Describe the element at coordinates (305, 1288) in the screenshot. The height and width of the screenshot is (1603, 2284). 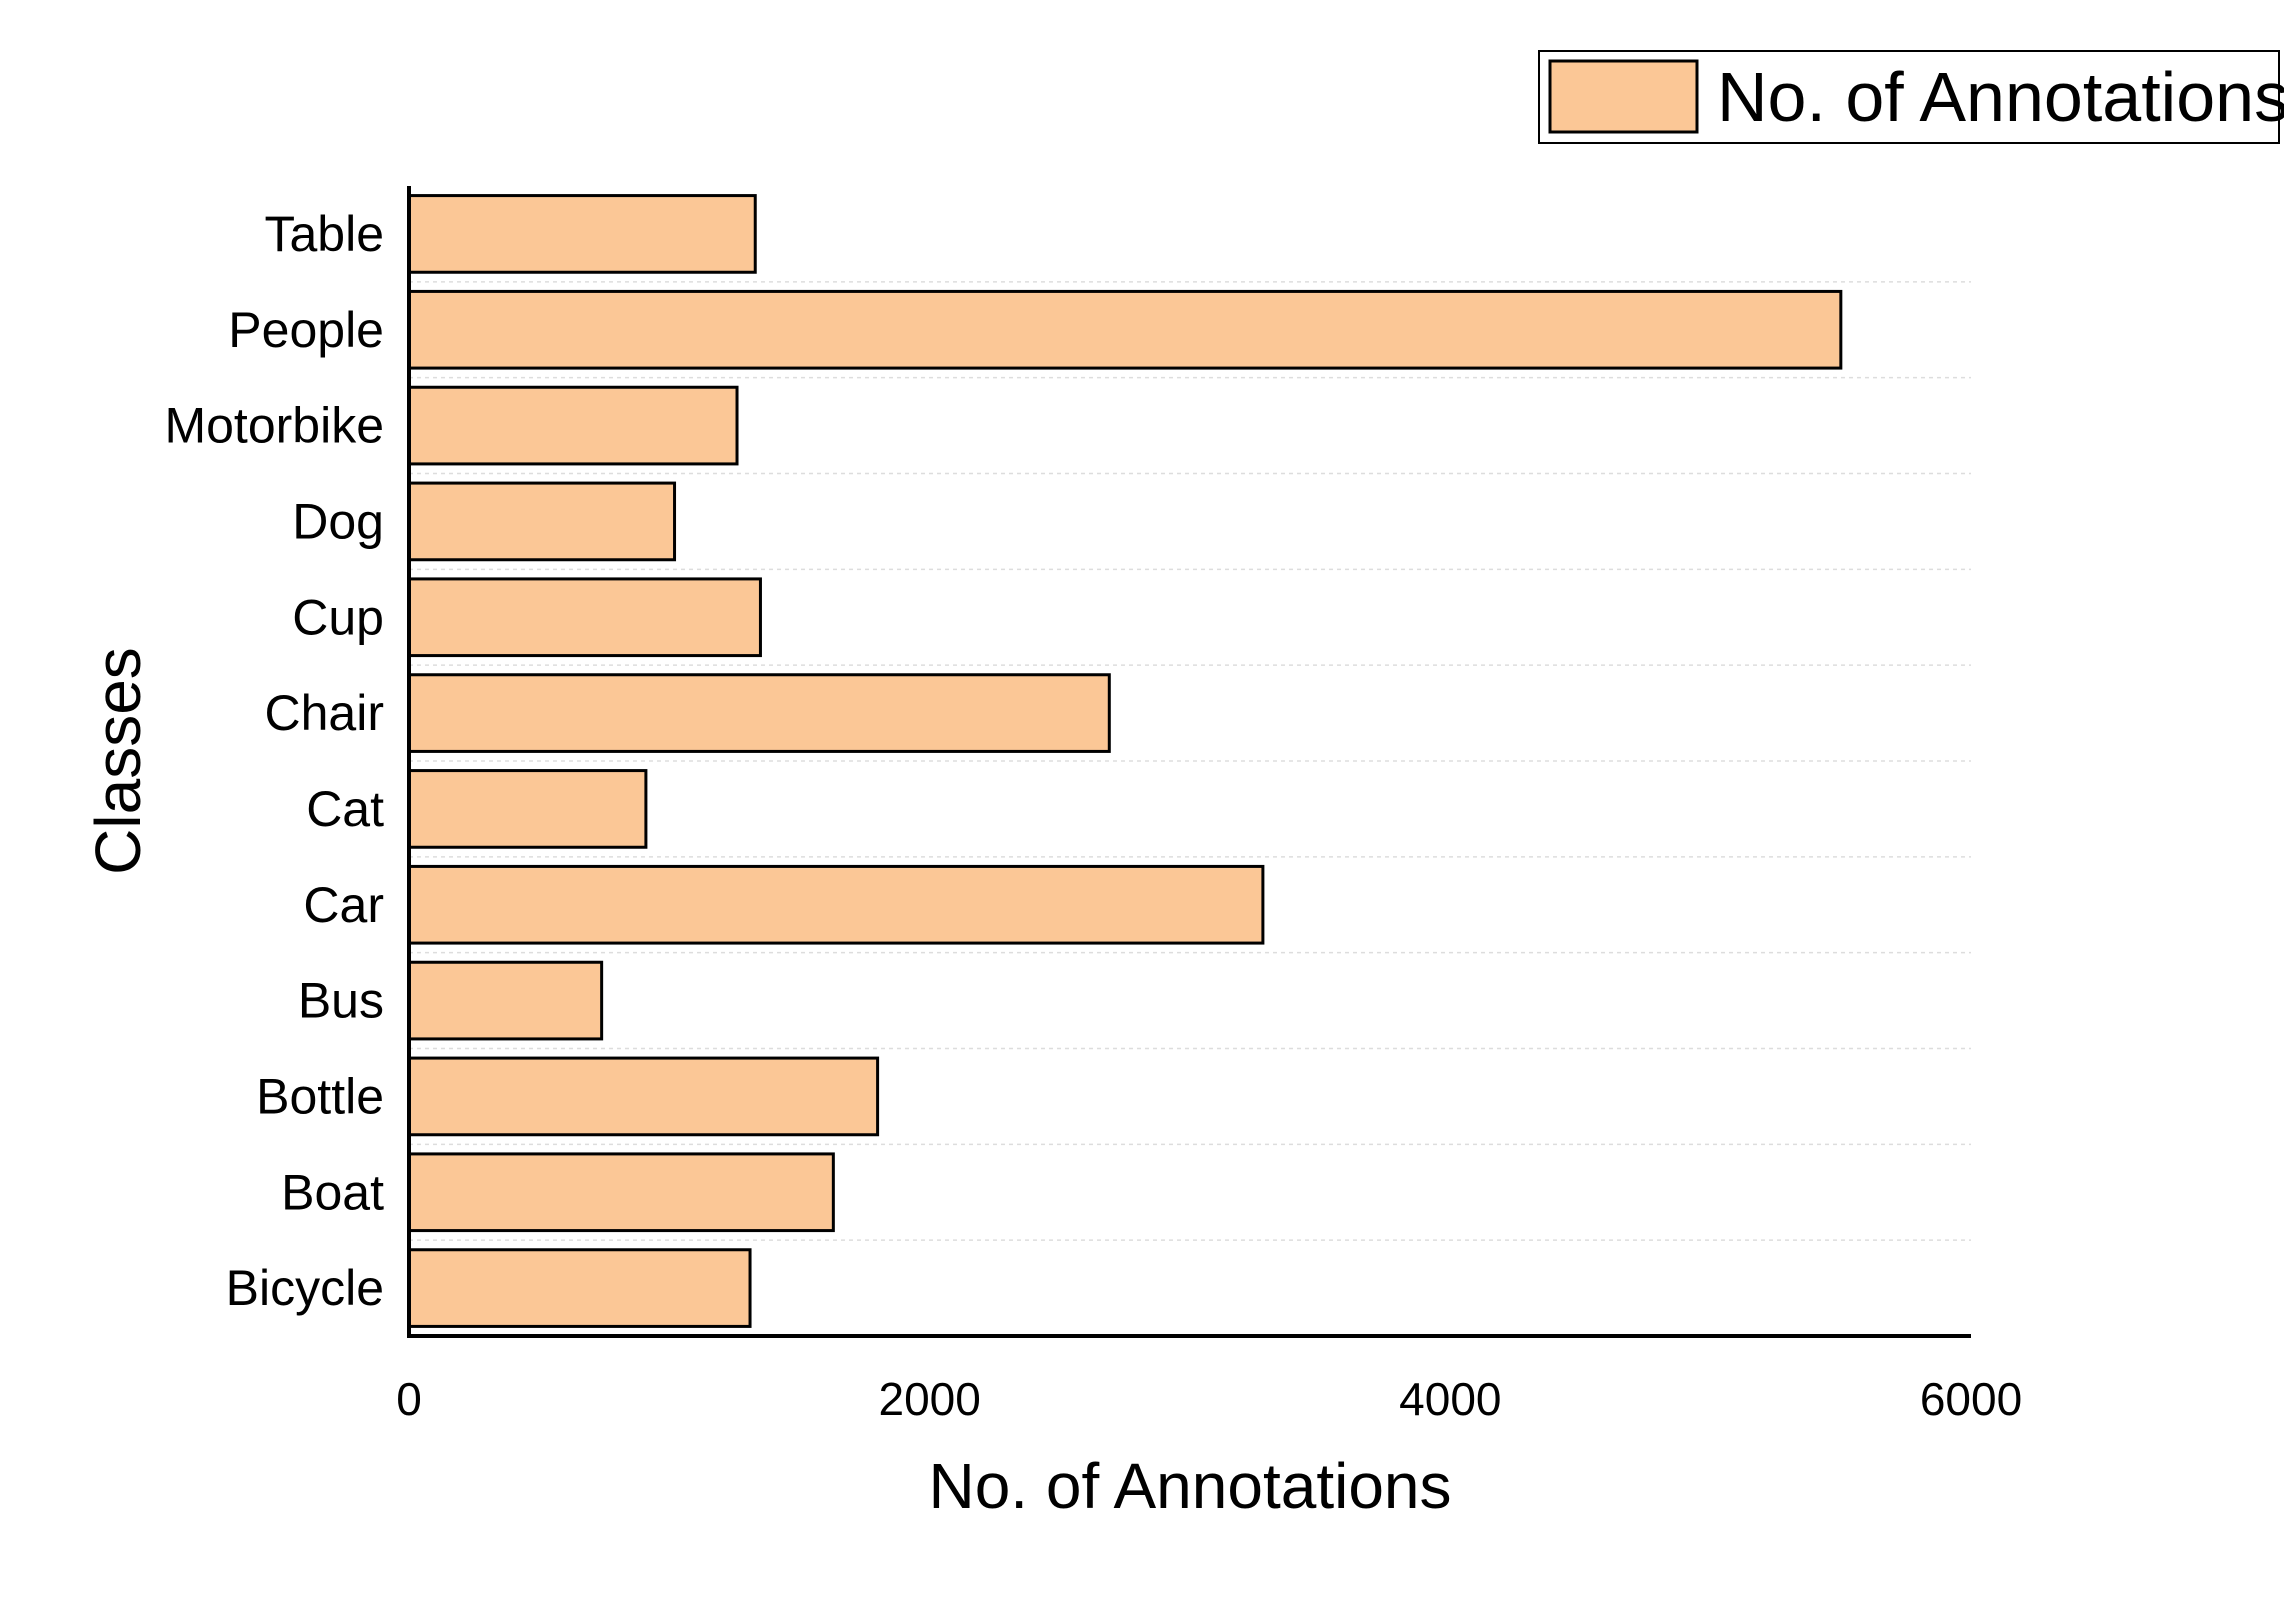
I see `category-label: Bicycle` at that location.